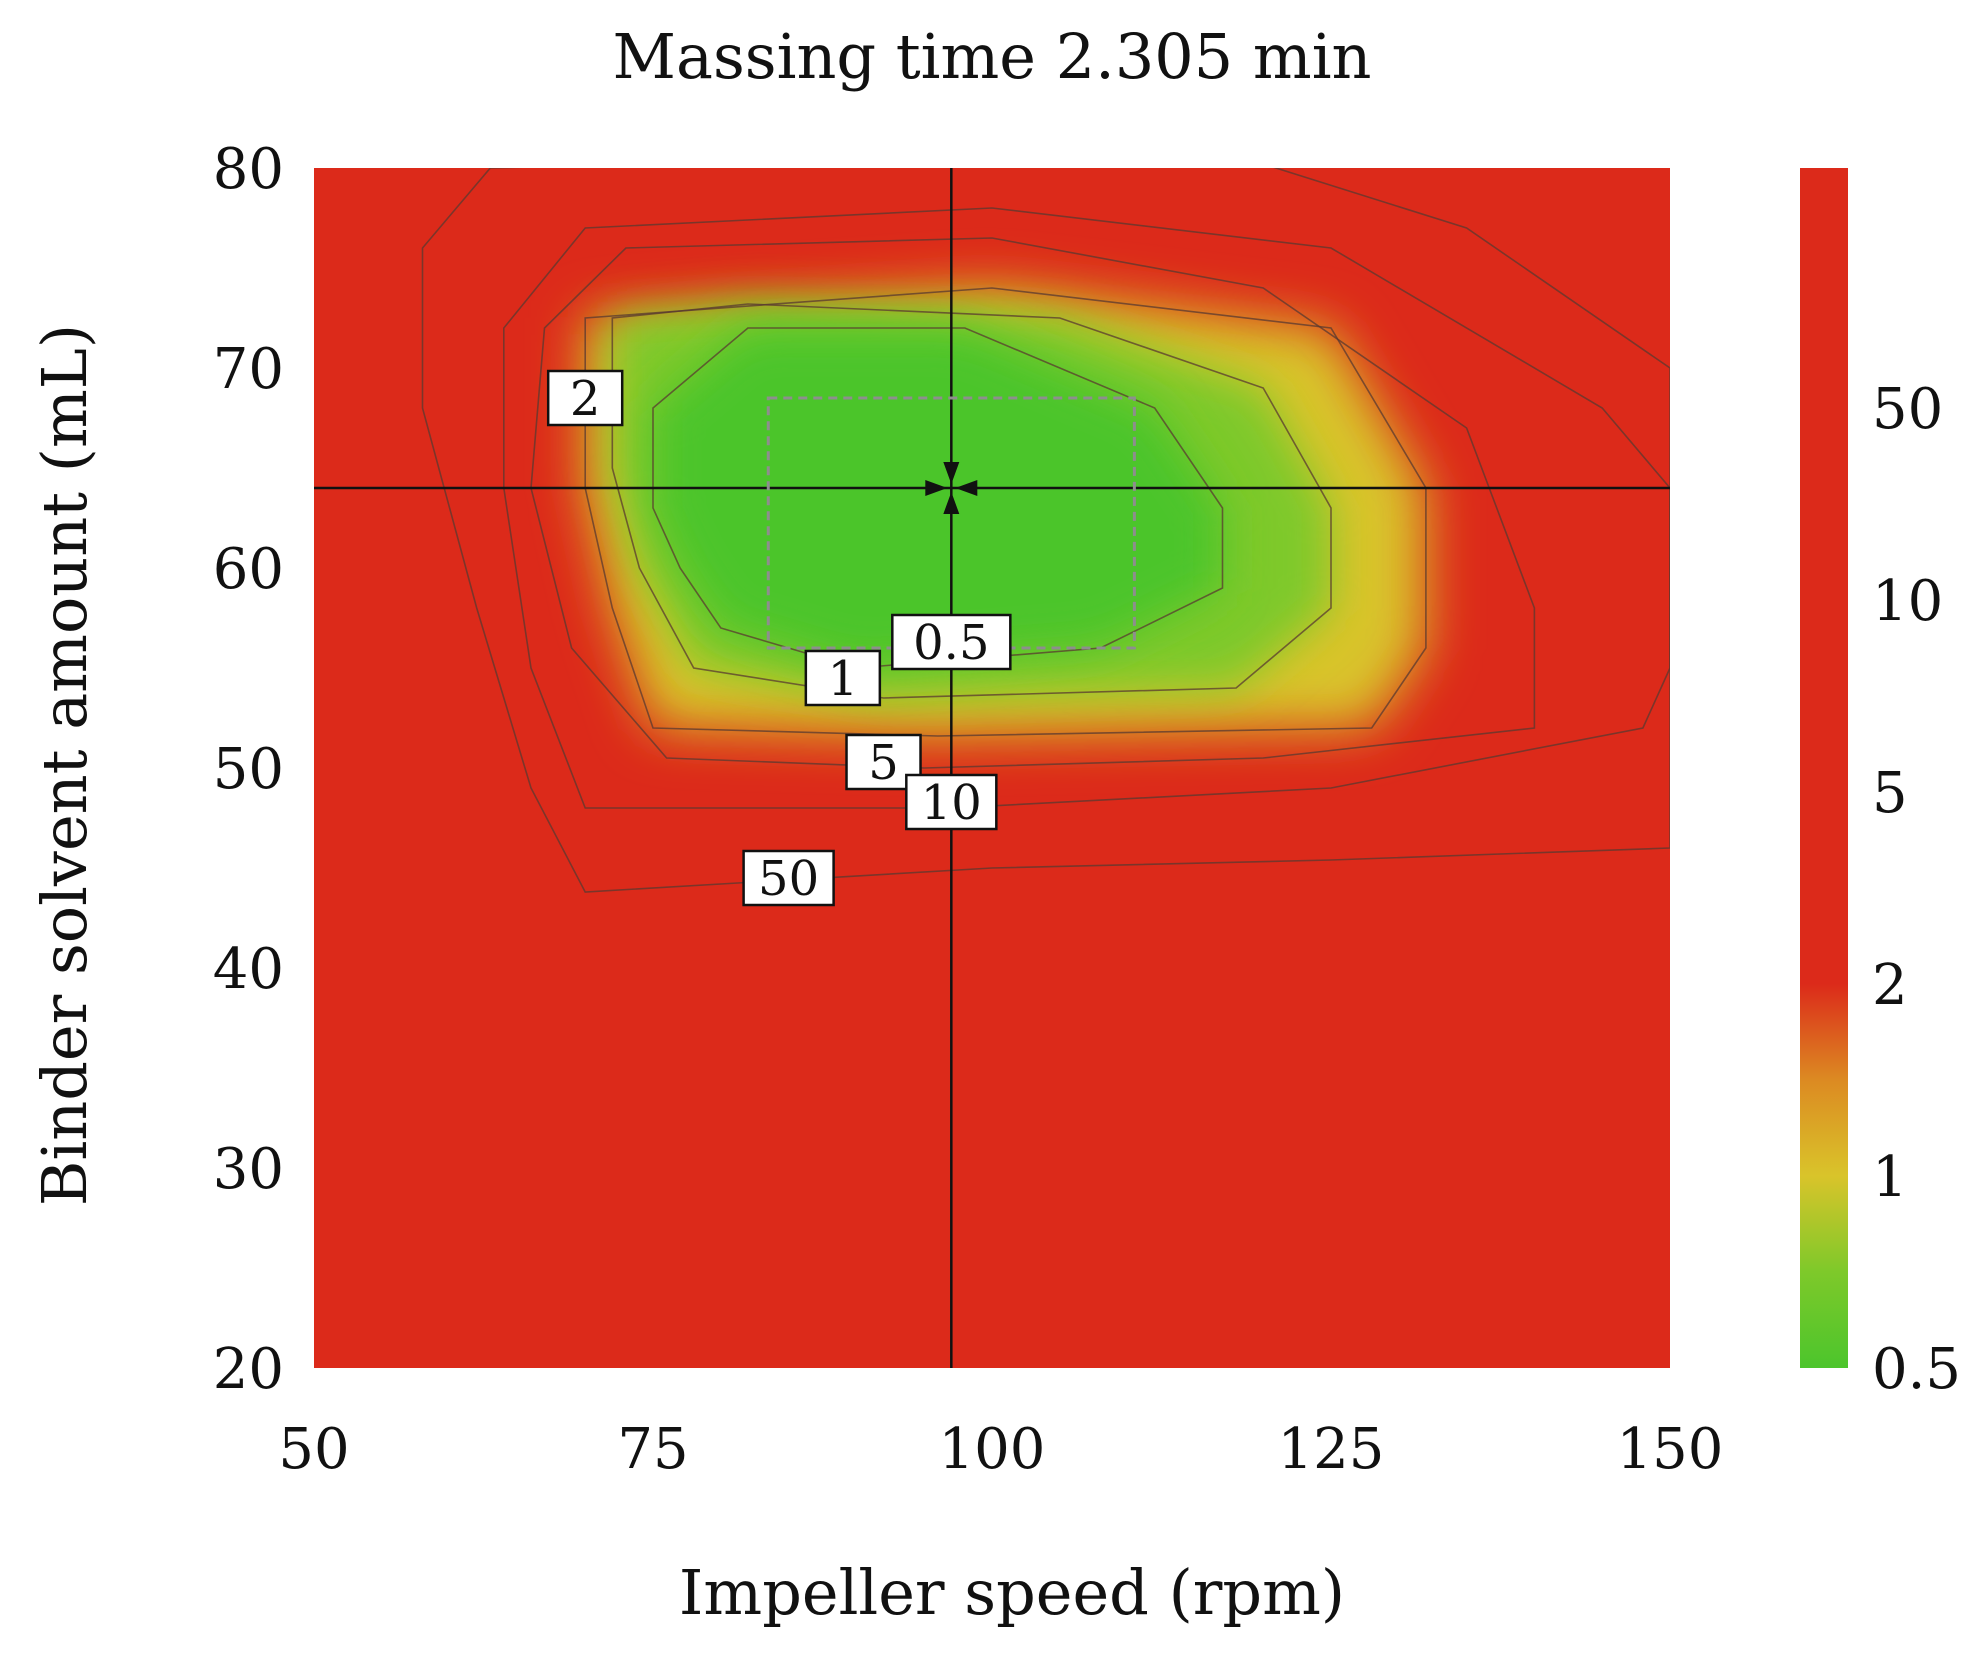  I want to click on y-axis: 20 30 40 50 60 70 80, so click(248, 769).